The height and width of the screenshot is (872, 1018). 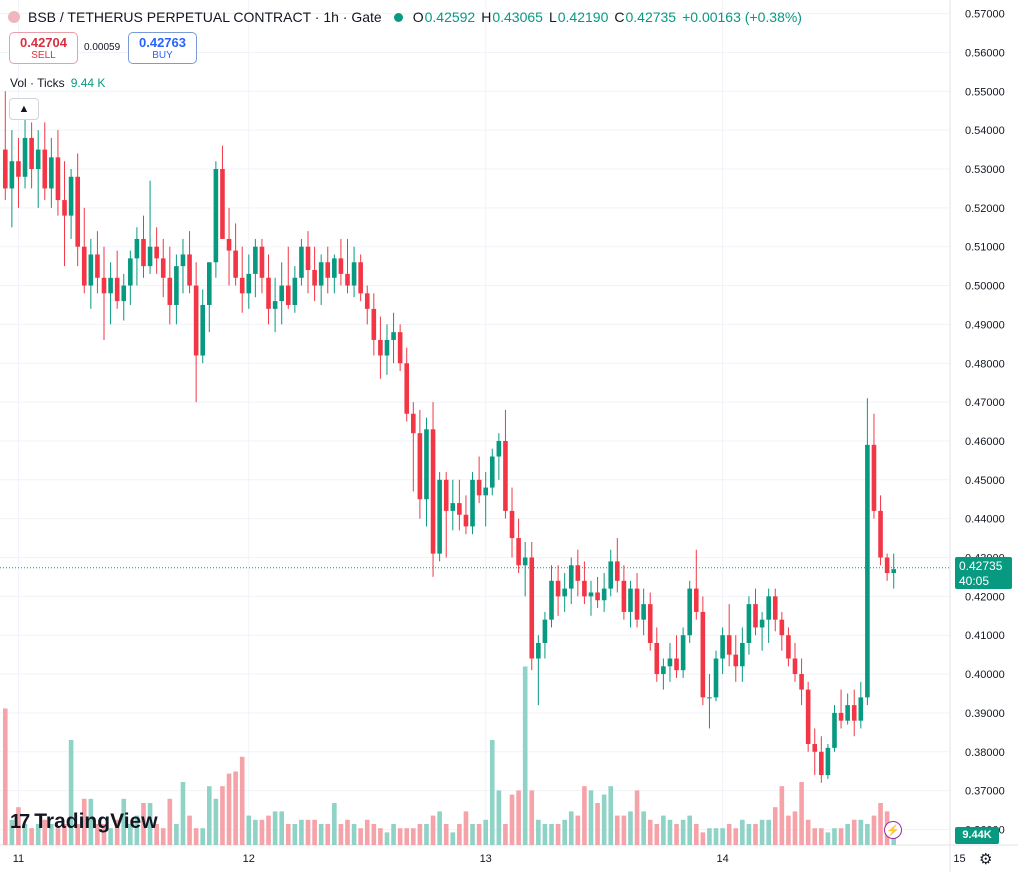 What do you see at coordinates (985, 92) in the screenshot?
I see `price-tick-label: 0.55000` at bounding box center [985, 92].